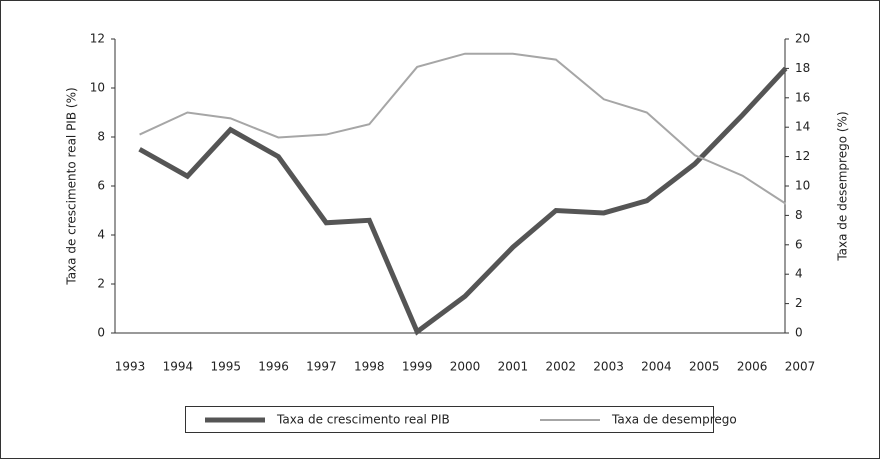 This screenshot has height=463, width=880. Describe the element at coordinates (799, 274) in the screenshot. I see `y2-tick-label: 4` at that location.